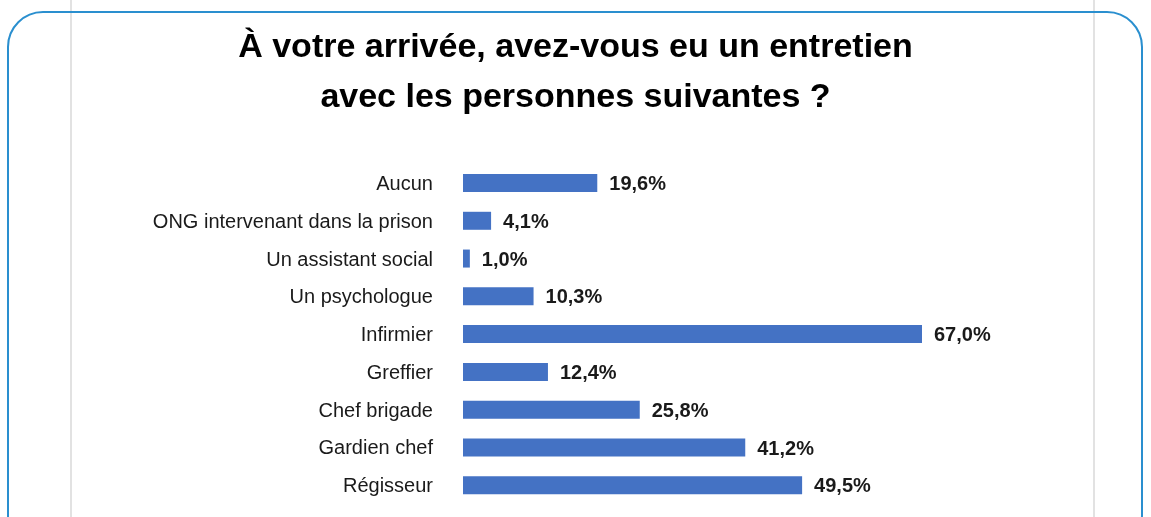 The image size is (1151, 517). What do you see at coordinates (638, 183) in the screenshot?
I see `data-label: 19,6%` at bounding box center [638, 183].